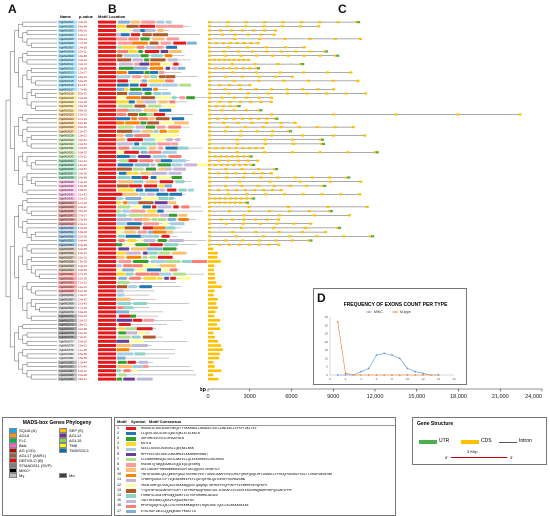 The image size is (550, 516). I want to click on legend-label: SQUA (A), so click(28, 430).